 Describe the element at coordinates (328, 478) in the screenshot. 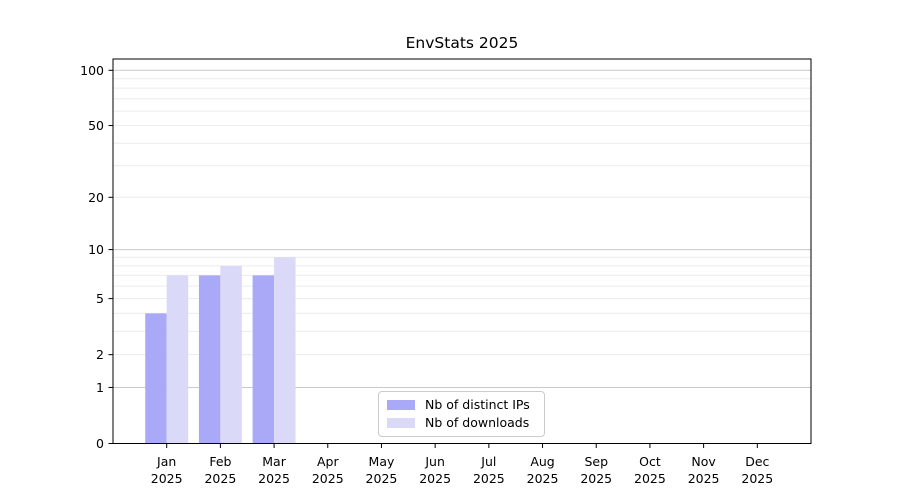

I see `x-tick-year-apr: 2025` at that location.